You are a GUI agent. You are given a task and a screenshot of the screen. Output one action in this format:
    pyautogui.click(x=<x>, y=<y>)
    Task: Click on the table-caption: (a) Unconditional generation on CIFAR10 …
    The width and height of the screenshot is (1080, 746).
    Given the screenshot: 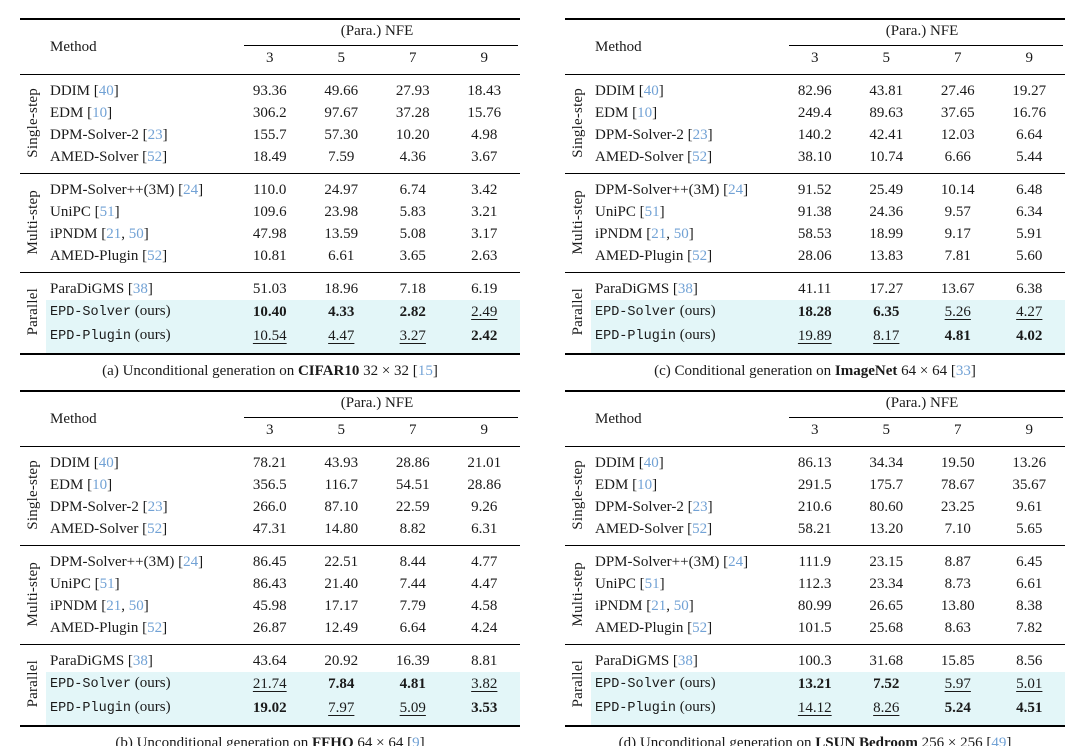 What is the action you would take?
    pyautogui.click(x=270, y=371)
    